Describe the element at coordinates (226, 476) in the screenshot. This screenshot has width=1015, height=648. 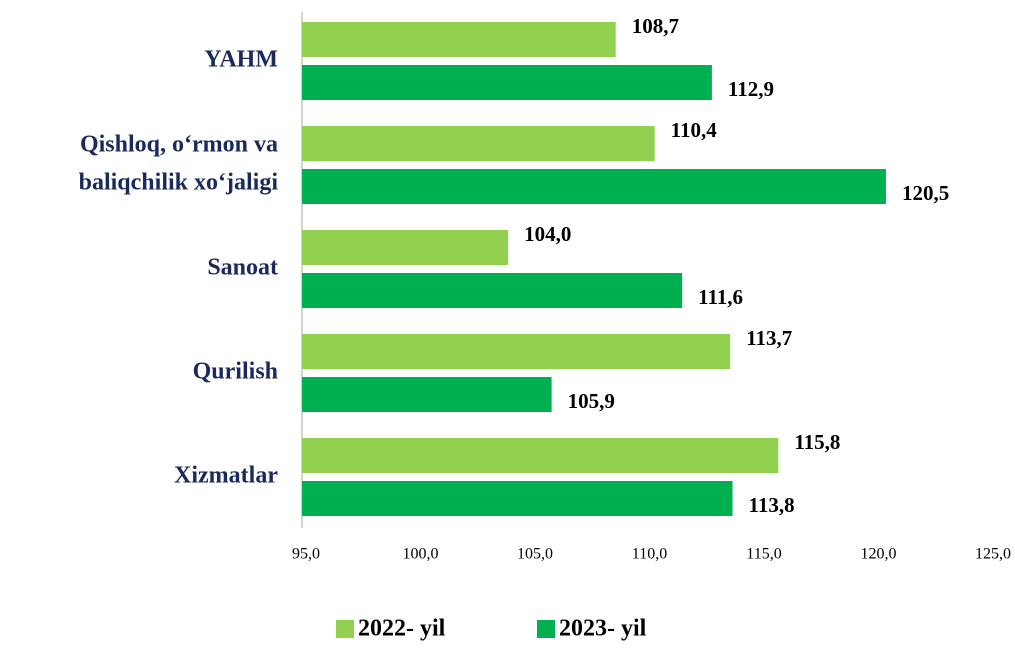
I see `category-label: Xizmatlar` at that location.